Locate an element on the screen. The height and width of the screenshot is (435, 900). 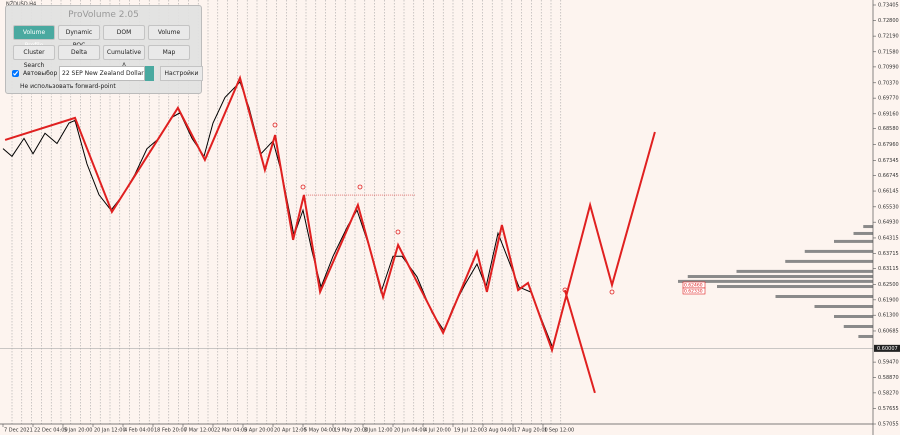
symbol-select: 22 SEP New Zealand Dollar is located at coordinates (102, 73).